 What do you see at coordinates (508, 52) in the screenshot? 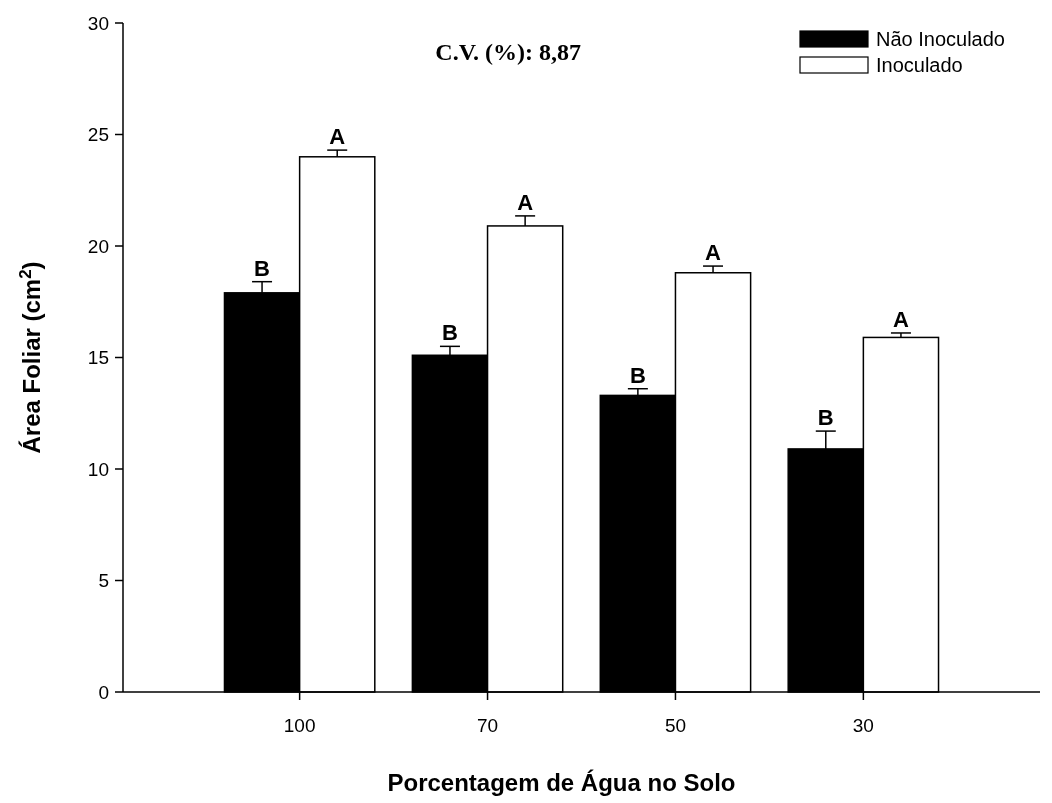
I see `annotation: C.V. (%): 8,87` at bounding box center [508, 52].